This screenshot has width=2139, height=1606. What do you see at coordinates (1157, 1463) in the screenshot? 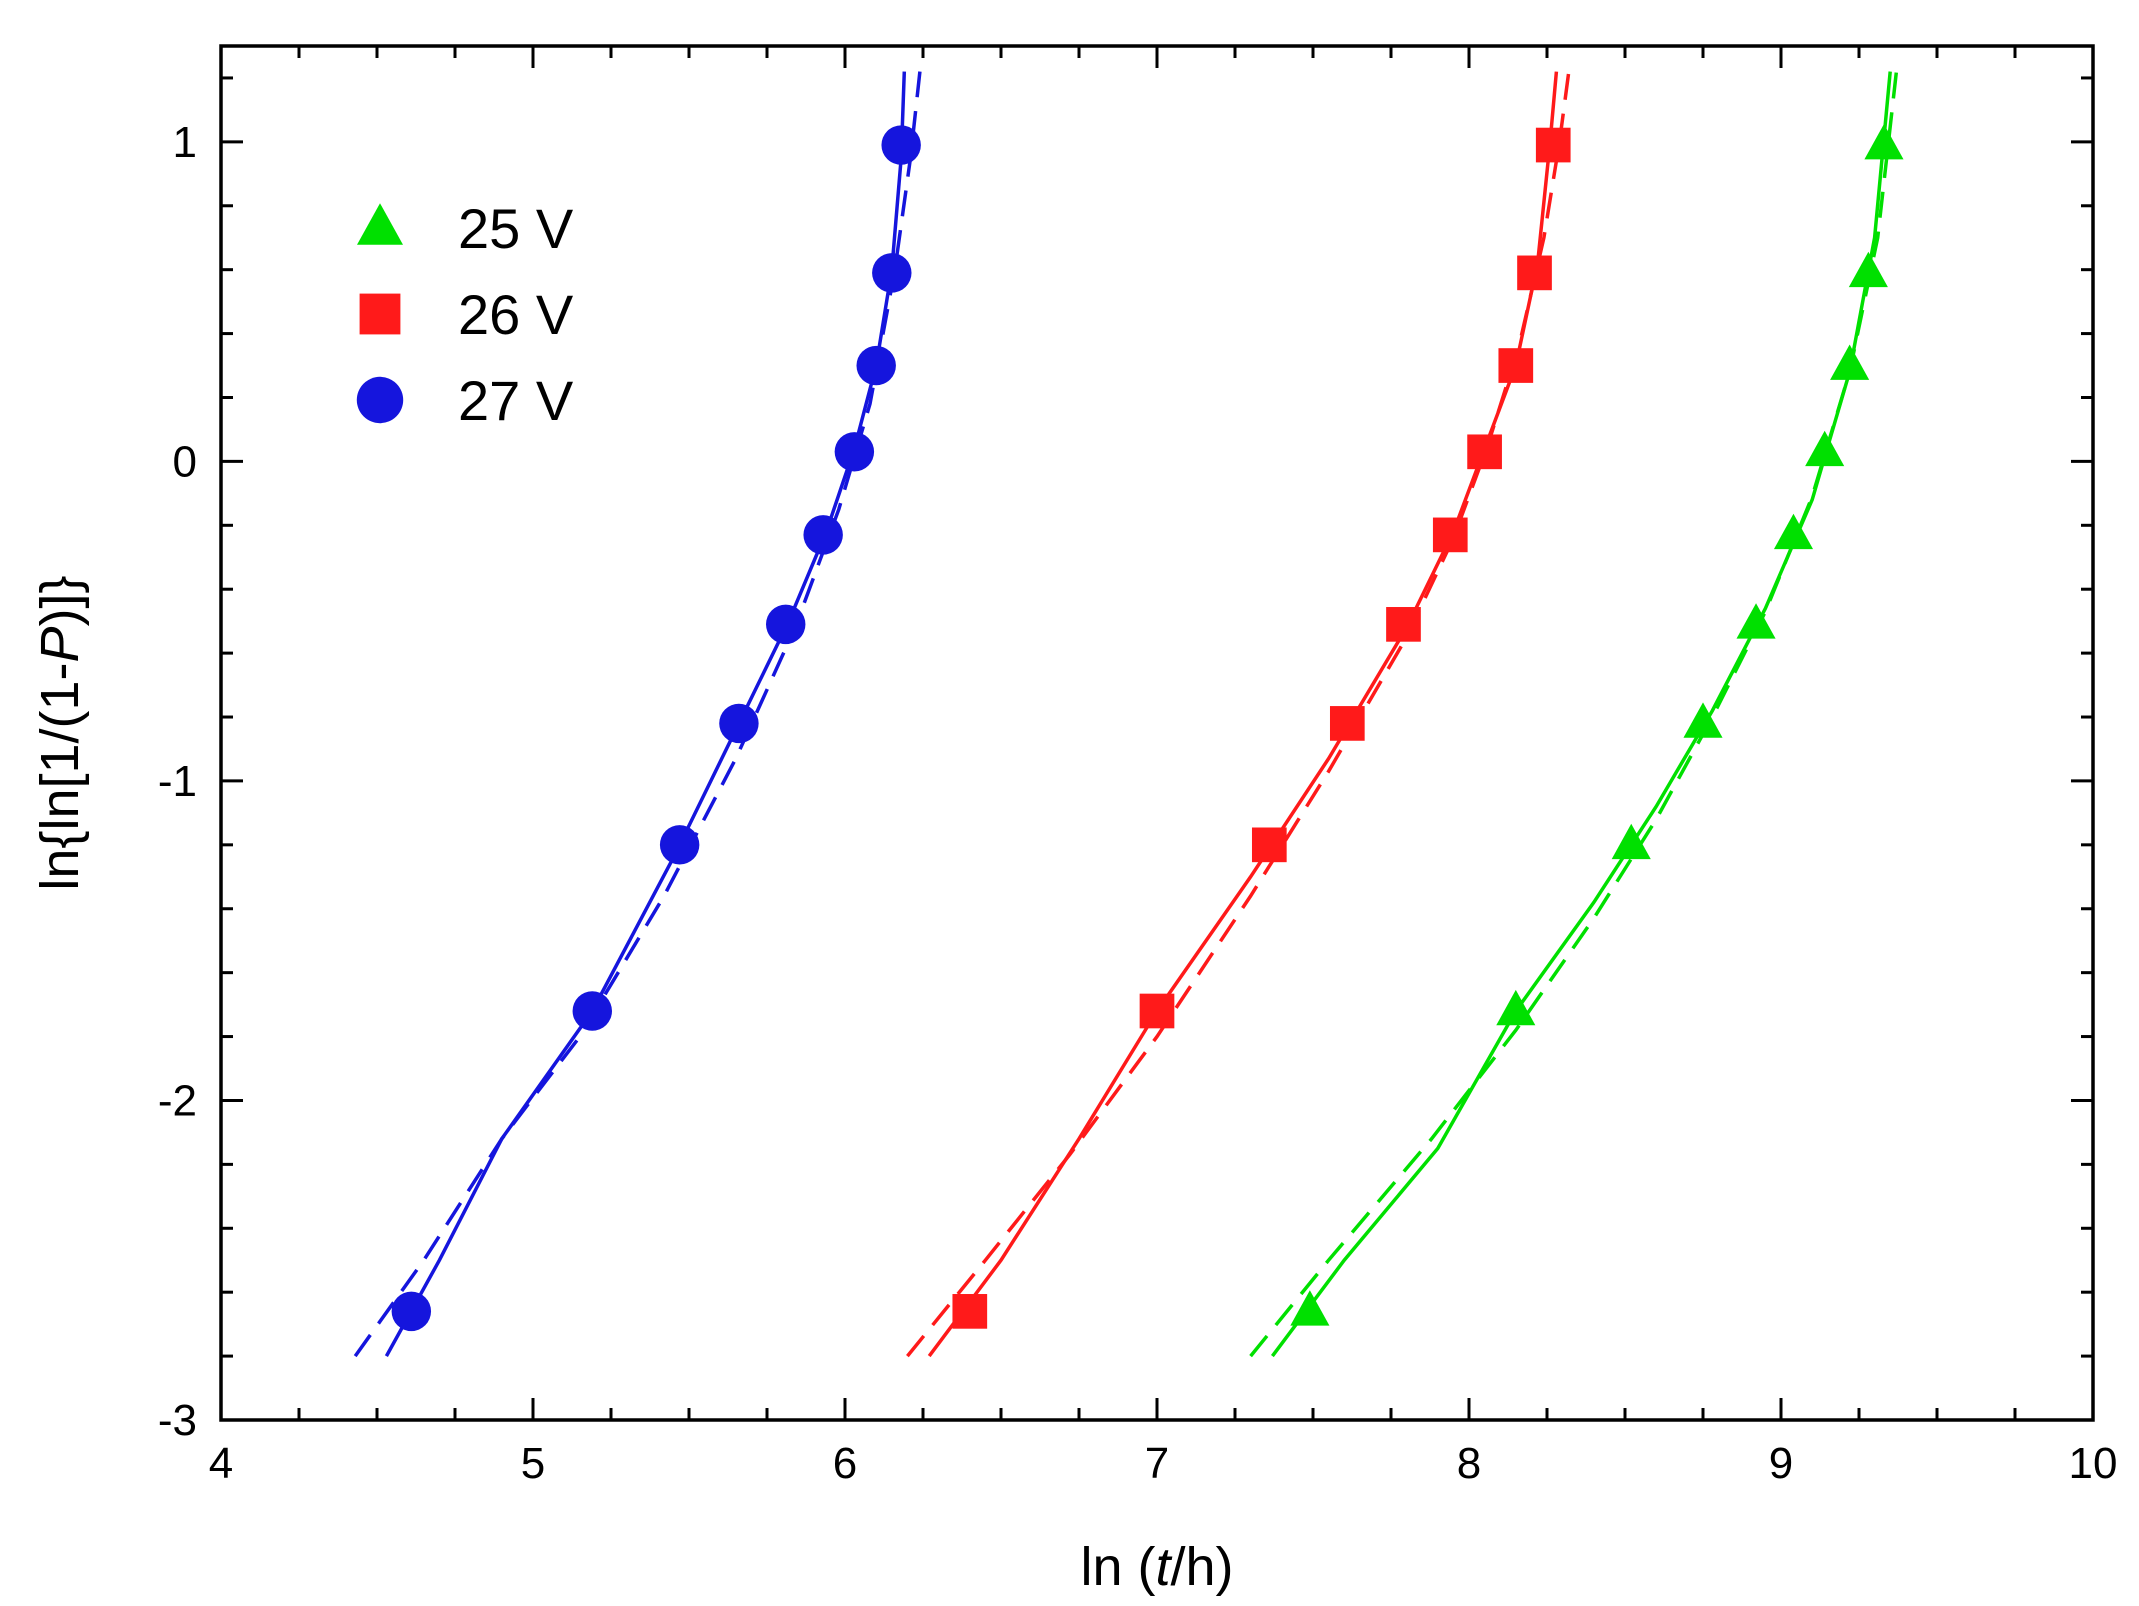
I see `x-tick-label: 7` at bounding box center [1157, 1463].